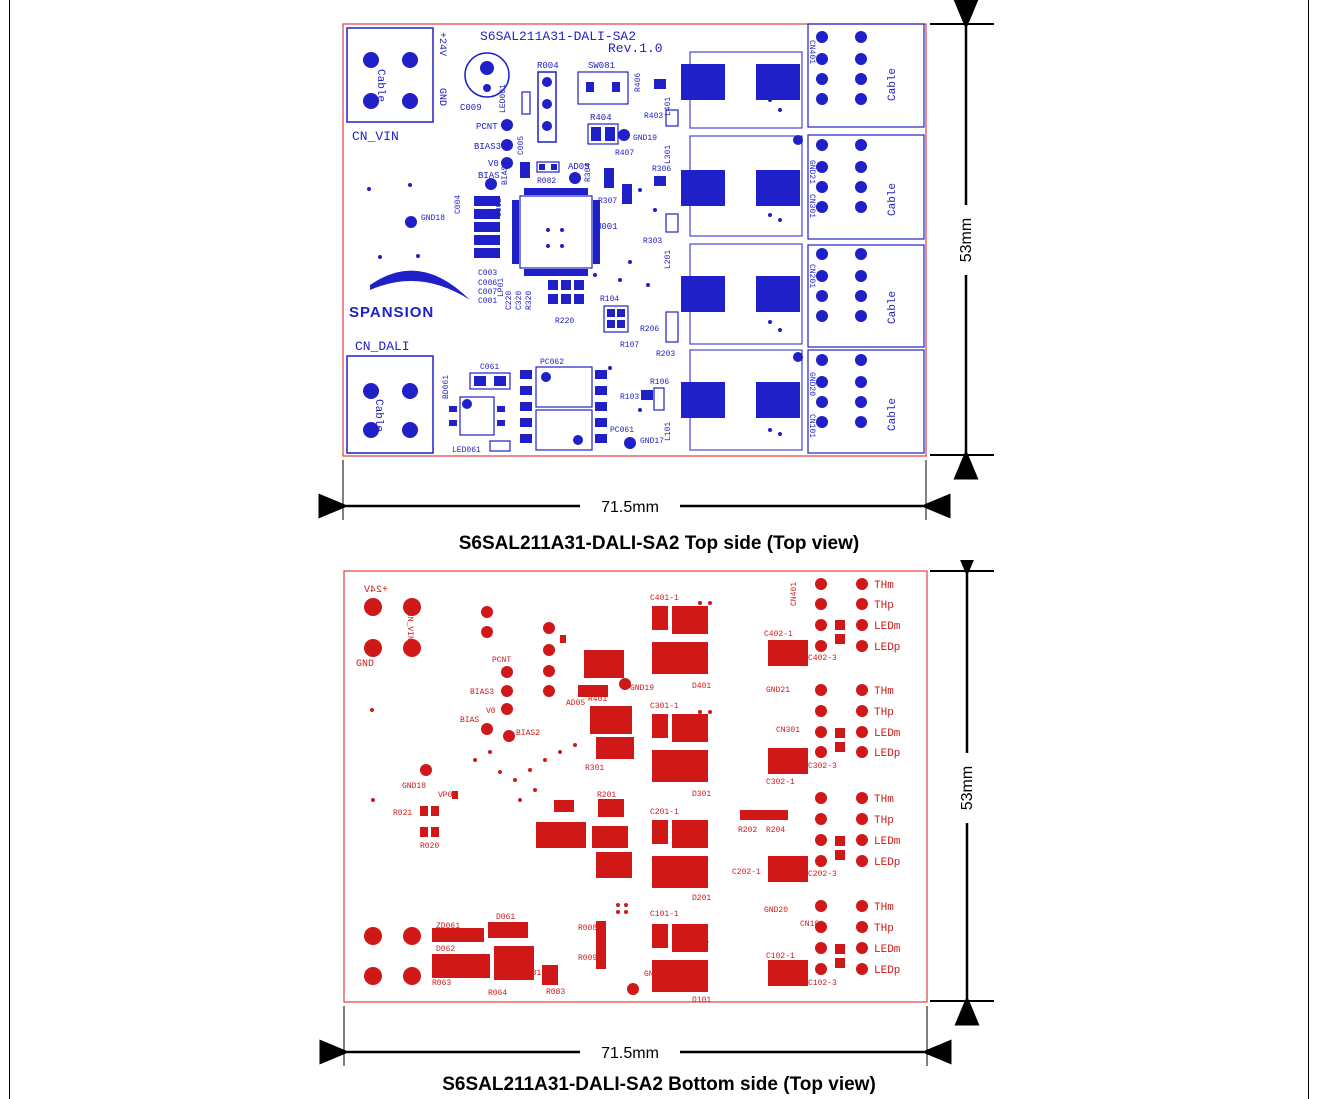  I want to click on v0-bottom: V0, so click(491, 711).